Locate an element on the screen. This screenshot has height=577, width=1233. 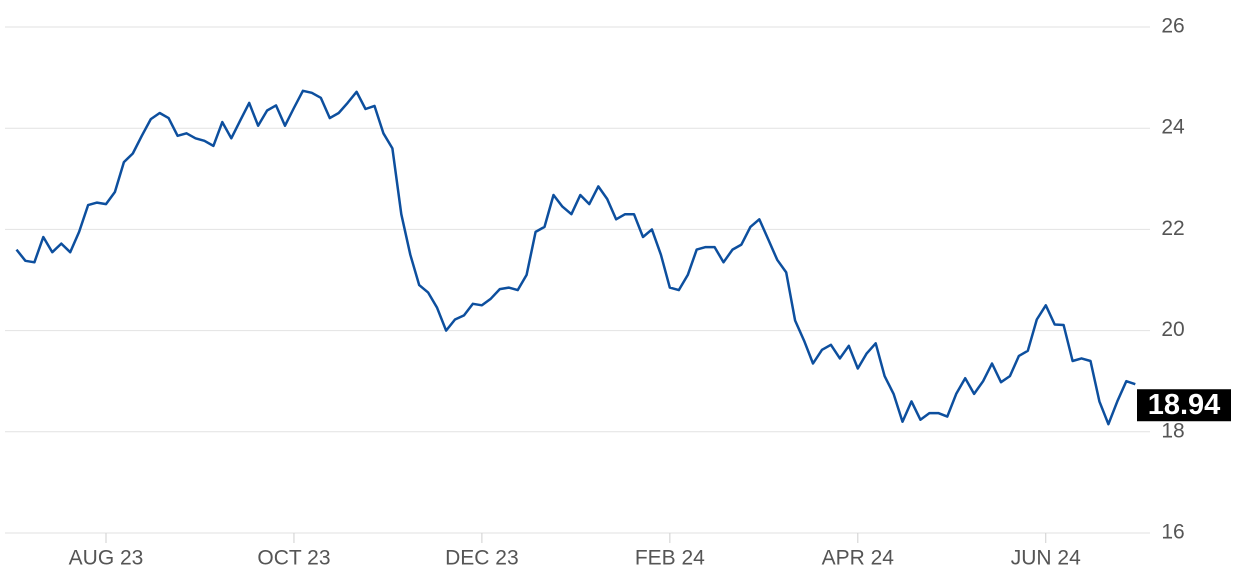
x-tick-label: AUG 23 is located at coordinates (106, 558).